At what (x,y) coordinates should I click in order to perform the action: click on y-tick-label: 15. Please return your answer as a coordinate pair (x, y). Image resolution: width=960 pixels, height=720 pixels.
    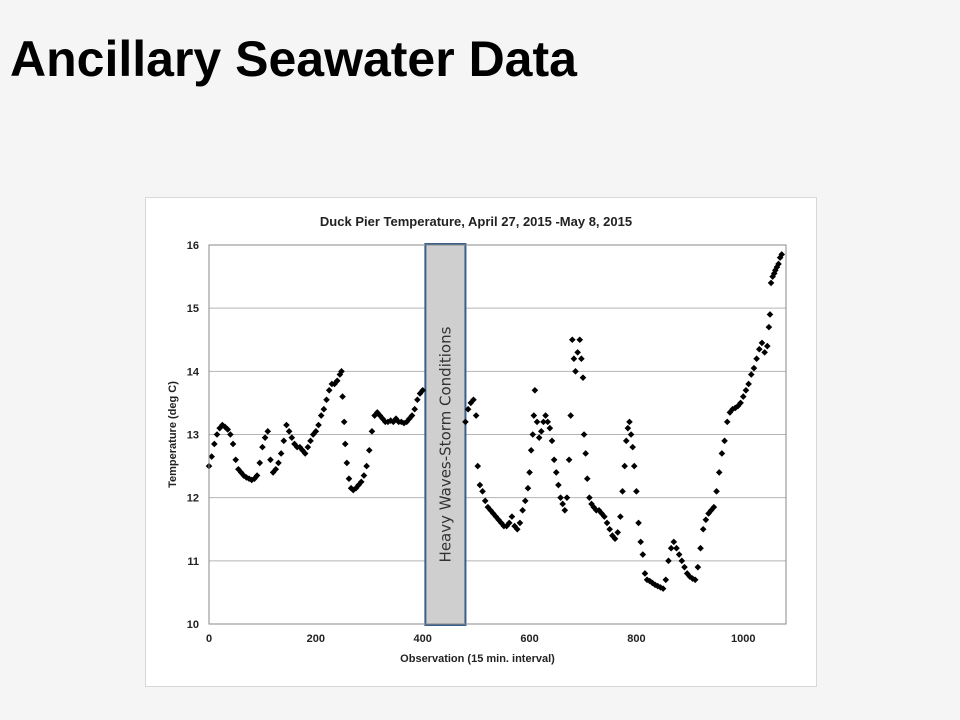
    Looking at the image, I should click on (193, 309).